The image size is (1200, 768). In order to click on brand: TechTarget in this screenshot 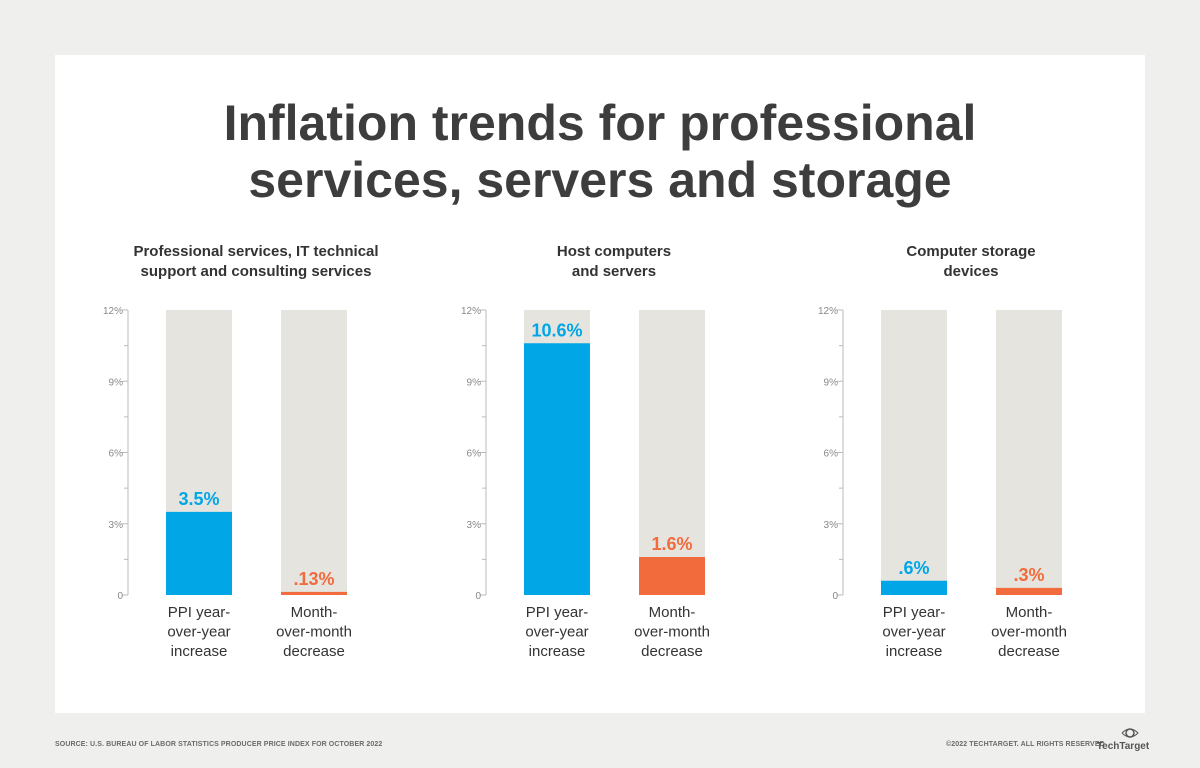, I will do `click(1123, 746)`.